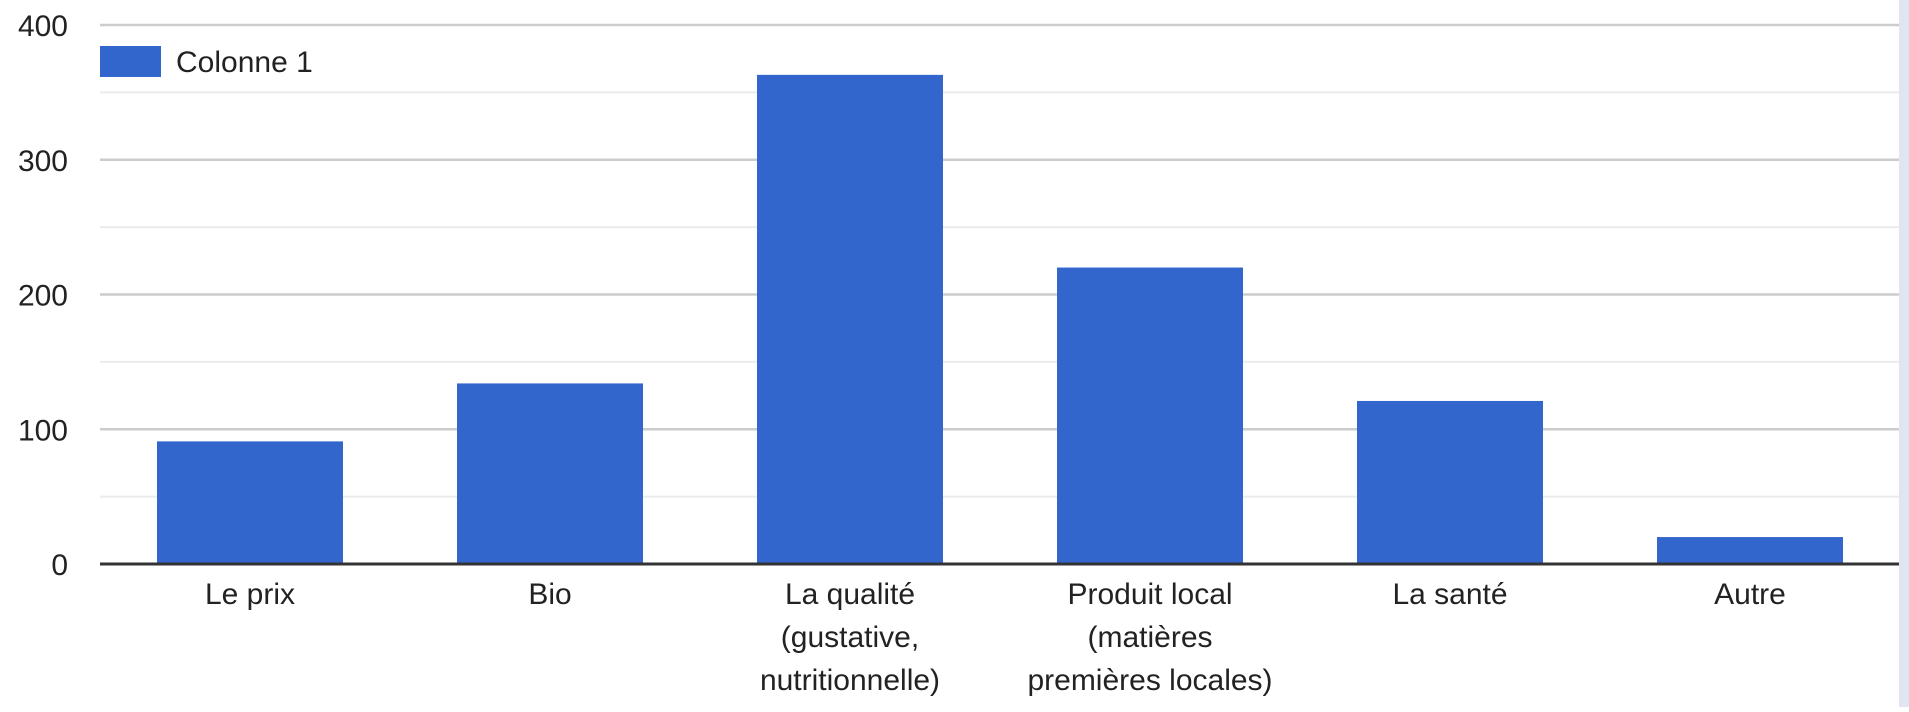 Image resolution: width=1909 pixels, height=712 pixels. Describe the element at coordinates (130, 61) in the screenshot. I see `legend-swatch` at that location.